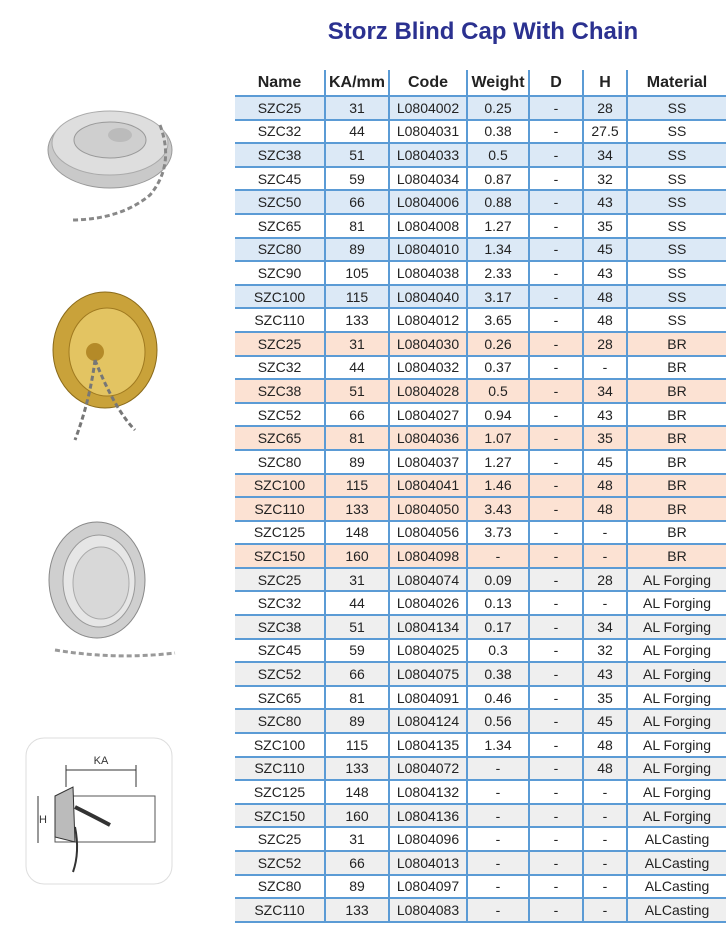 The image size is (726, 926). I want to click on cell-weight: 0.56, so click(497, 722).